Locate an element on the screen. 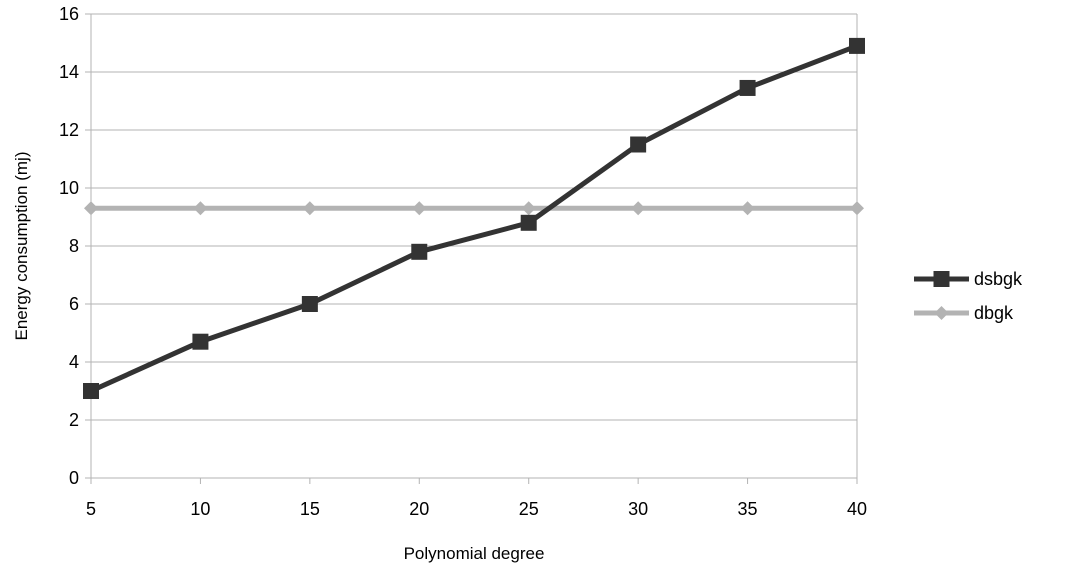 This screenshot has height=573, width=1067. legend-label: dsbgk is located at coordinates (998, 279).